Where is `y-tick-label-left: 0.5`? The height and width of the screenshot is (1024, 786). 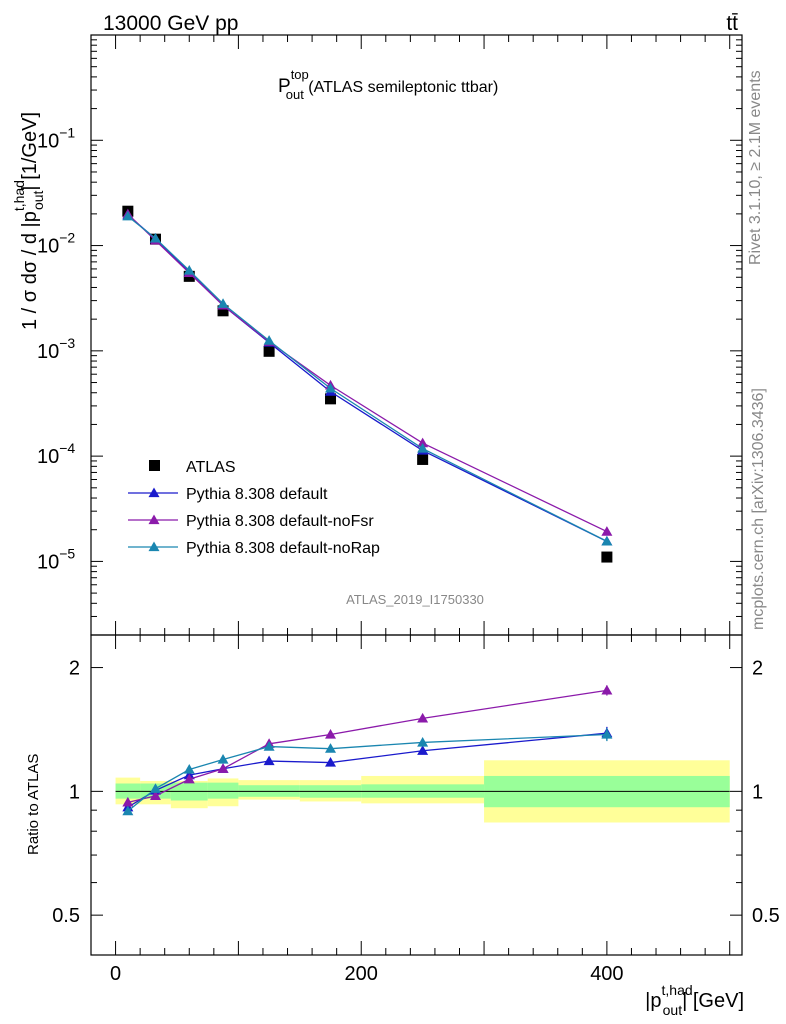 y-tick-label-left: 0.5 is located at coordinates (66, 916).